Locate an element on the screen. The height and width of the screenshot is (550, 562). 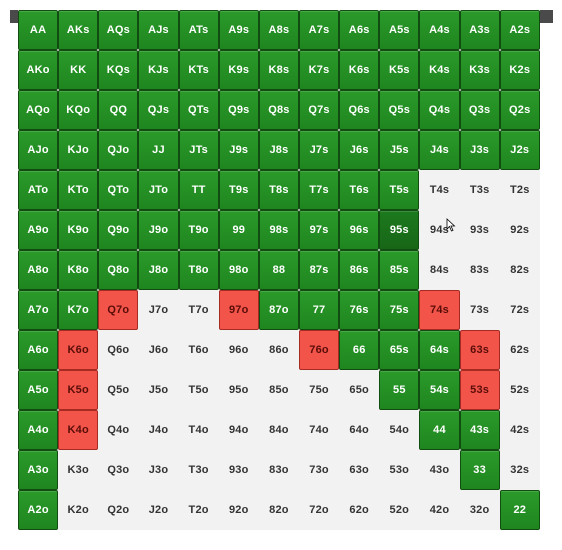
hand-cell-ako: AKo is located at coordinates (38, 70).